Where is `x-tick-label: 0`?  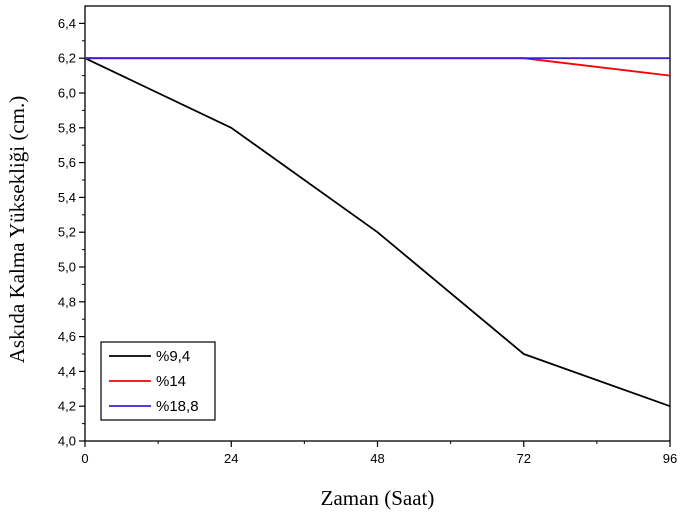
x-tick-label: 0 is located at coordinates (84, 458).